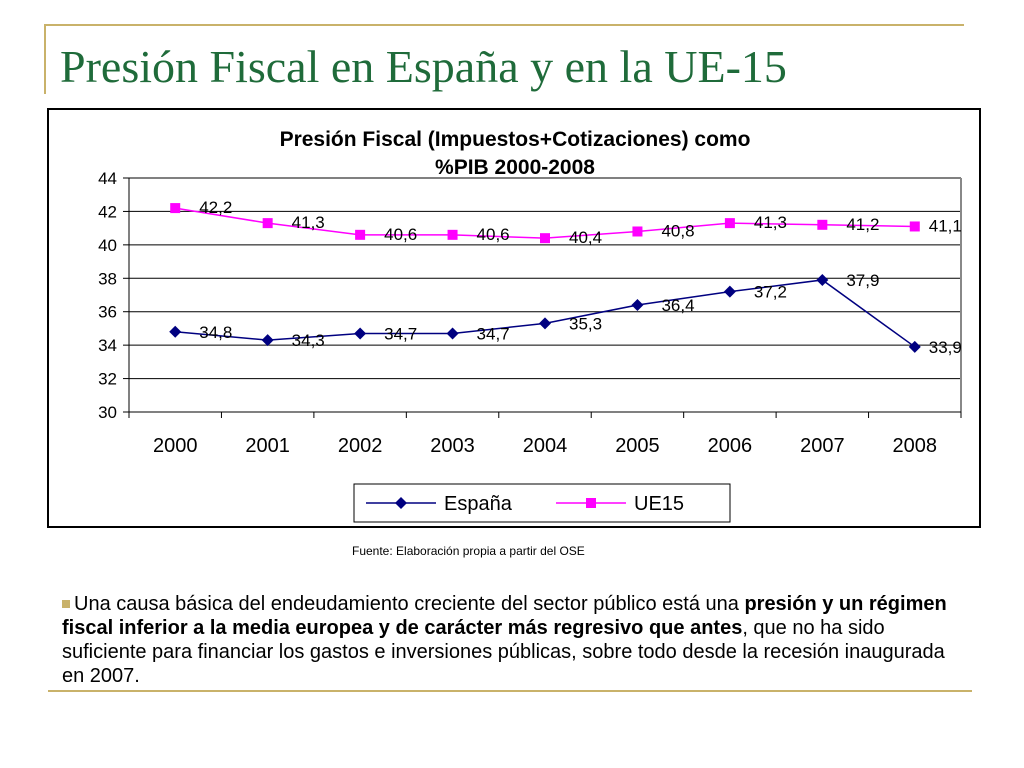 This screenshot has width=1024, height=768. I want to click on y-tick-label: 30, so click(107, 412).